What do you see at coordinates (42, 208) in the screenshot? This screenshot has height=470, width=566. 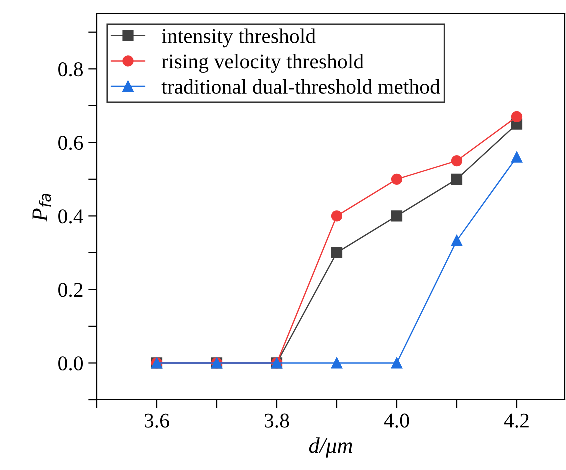 I see `y-axis-title: P$_{fa}$` at bounding box center [42, 208].